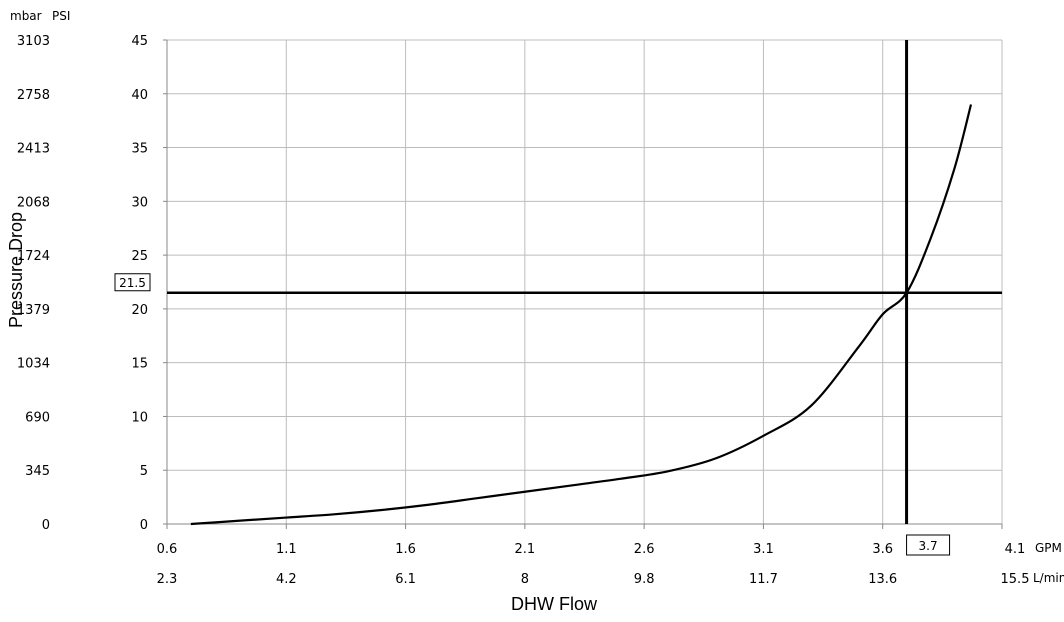  I want to click on y-tick-label-mbar: 0, so click(46, 525).